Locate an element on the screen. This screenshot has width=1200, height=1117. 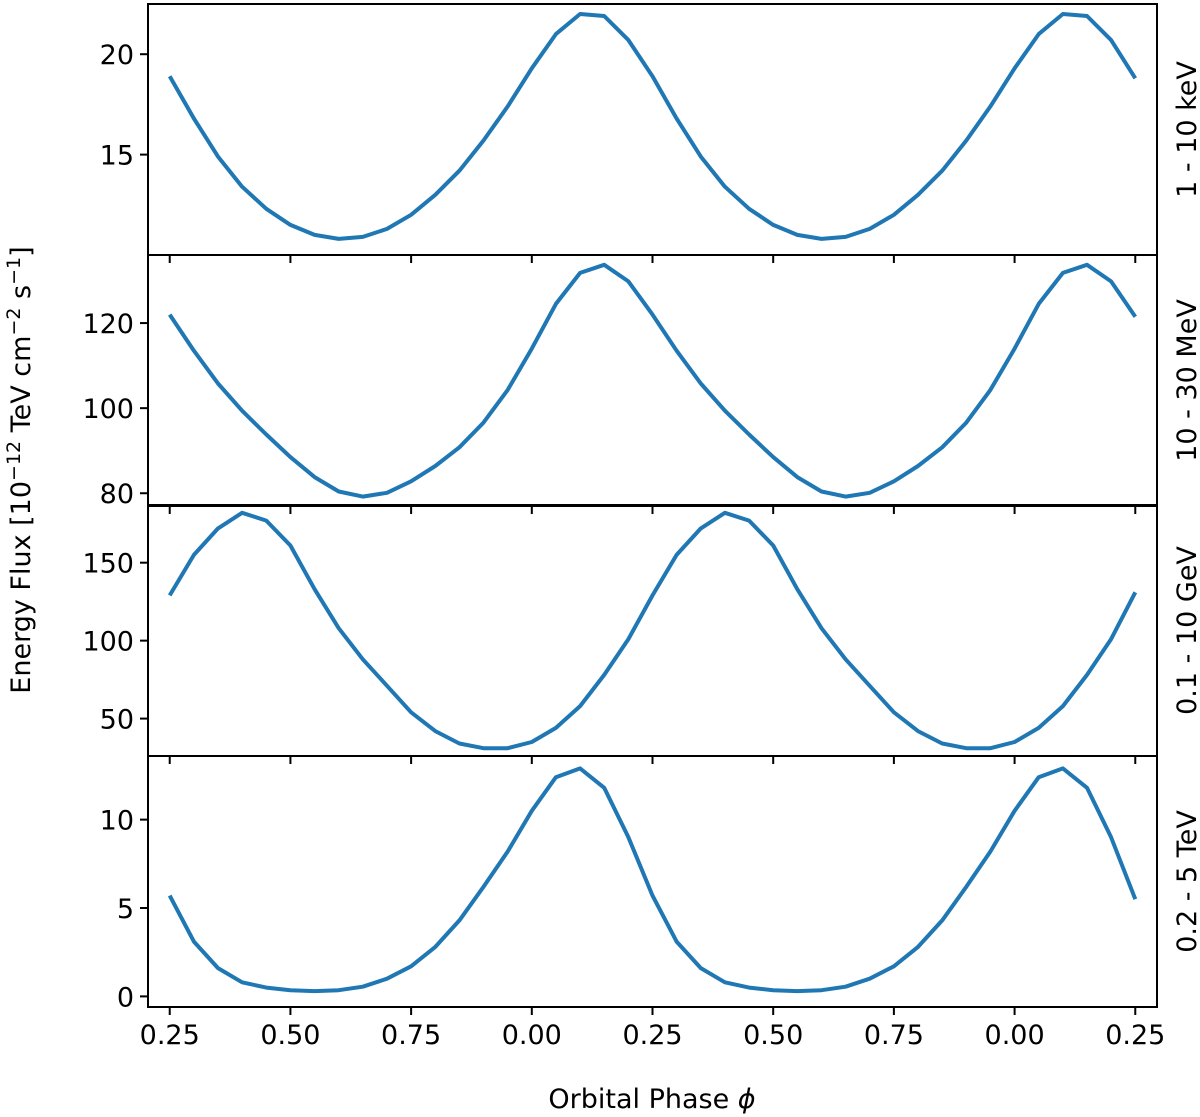
y-axis-label: Energy Flux [10−12 TeV cm−2 s−1] is located at coordinates (20, 469).